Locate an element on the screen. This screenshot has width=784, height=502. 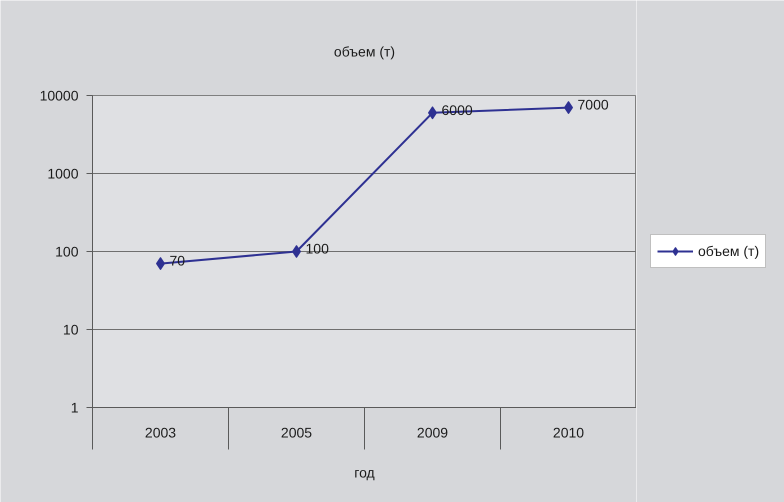
x-tick-label: 2003 is located at coordinates (160, 432).